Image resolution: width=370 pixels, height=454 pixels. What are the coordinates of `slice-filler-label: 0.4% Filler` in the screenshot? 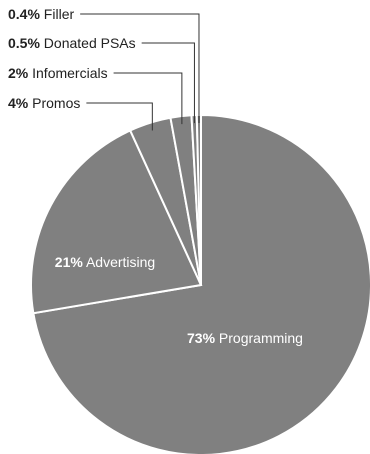 It's located at (41, 14).